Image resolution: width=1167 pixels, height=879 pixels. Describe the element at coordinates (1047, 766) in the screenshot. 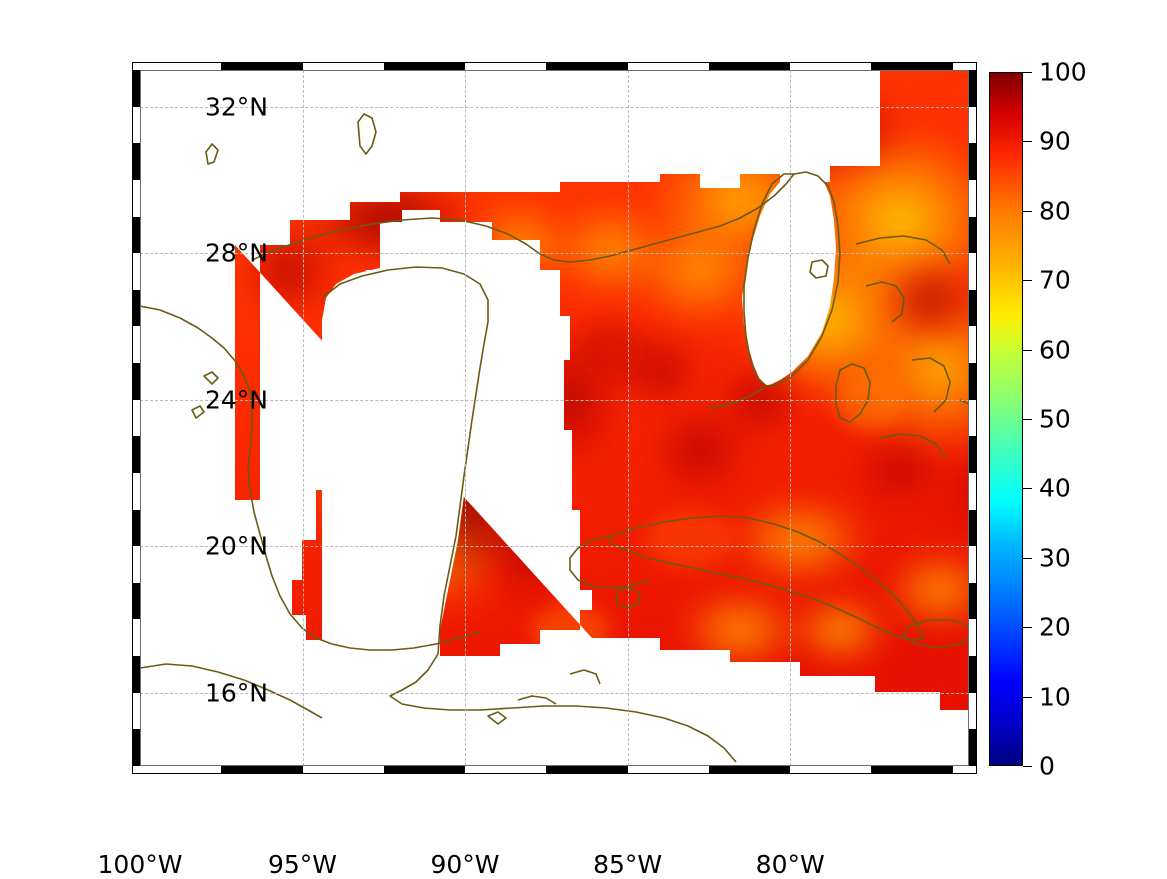

I see `colorbar-label-0: 0` at that location.